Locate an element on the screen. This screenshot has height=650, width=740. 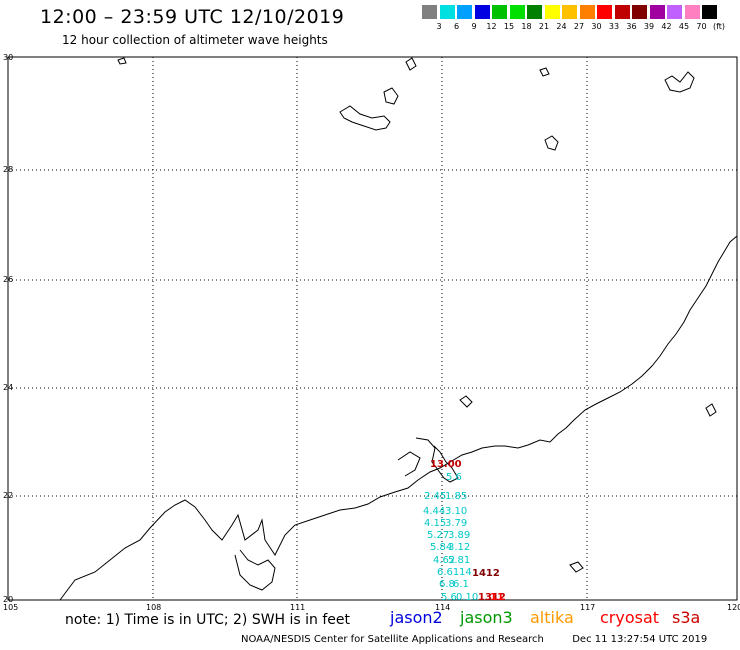
longitude-label: 105 is located at coordinates (10, 607).